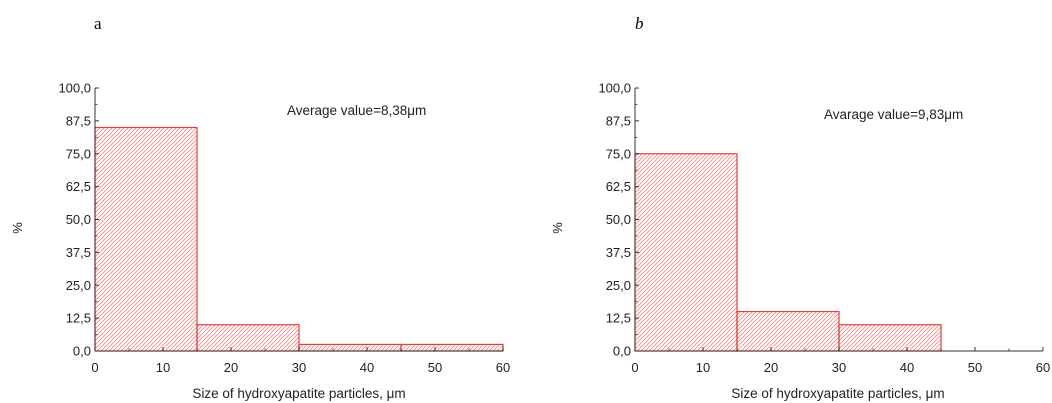 The width and height of the screenshot is (1052, 403). I want to click on average-value-annotation: Average value=8,38μm, so click(356, 110).